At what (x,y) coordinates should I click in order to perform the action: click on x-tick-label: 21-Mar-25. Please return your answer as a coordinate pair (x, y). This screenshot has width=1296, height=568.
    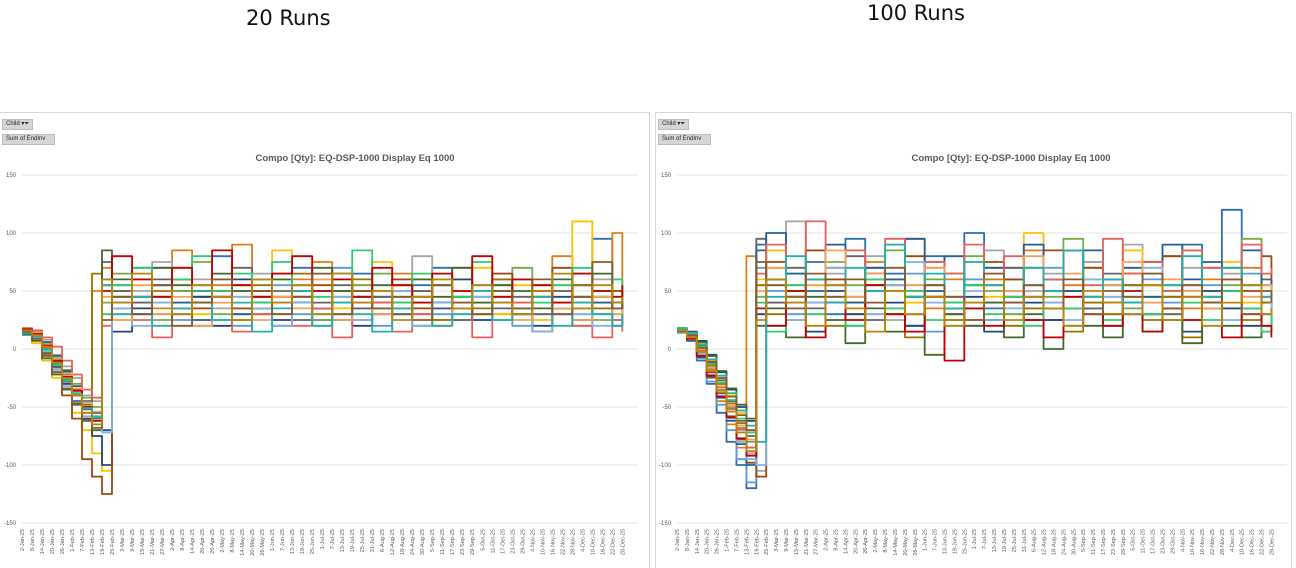
    Looking at the image, I should click on (153, 542).